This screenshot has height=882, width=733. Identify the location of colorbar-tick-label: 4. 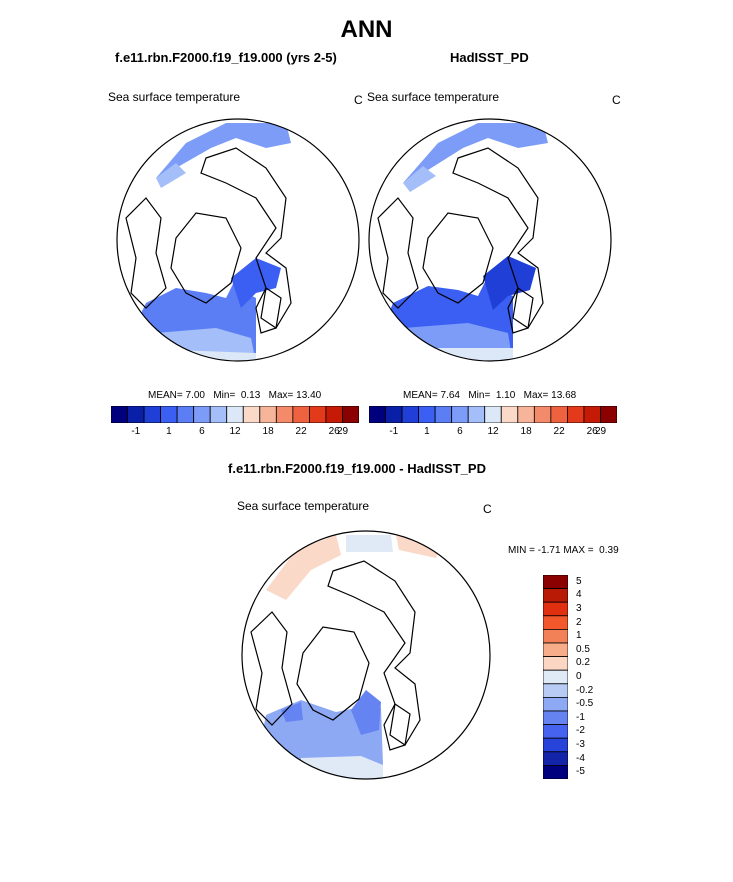
(579, 595).